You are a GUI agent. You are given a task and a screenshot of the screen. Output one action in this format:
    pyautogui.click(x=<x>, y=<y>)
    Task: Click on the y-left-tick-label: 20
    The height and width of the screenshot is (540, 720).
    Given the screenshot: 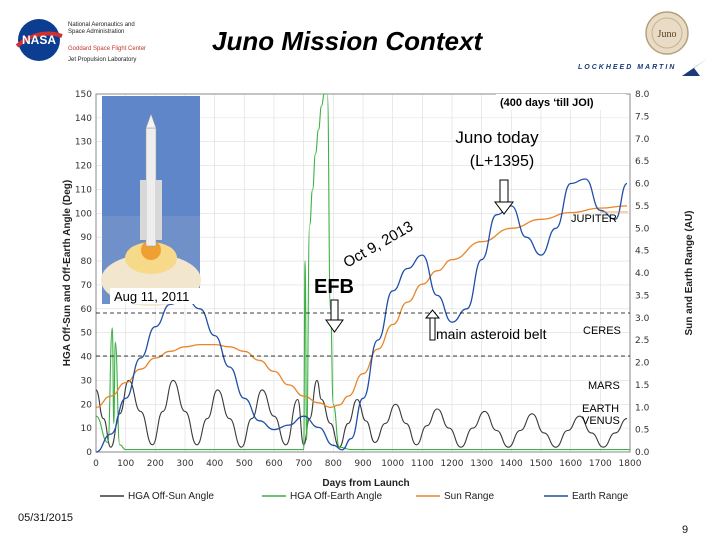 What is the action you would take?
    pyautogui.click(x=87, y=405)
    